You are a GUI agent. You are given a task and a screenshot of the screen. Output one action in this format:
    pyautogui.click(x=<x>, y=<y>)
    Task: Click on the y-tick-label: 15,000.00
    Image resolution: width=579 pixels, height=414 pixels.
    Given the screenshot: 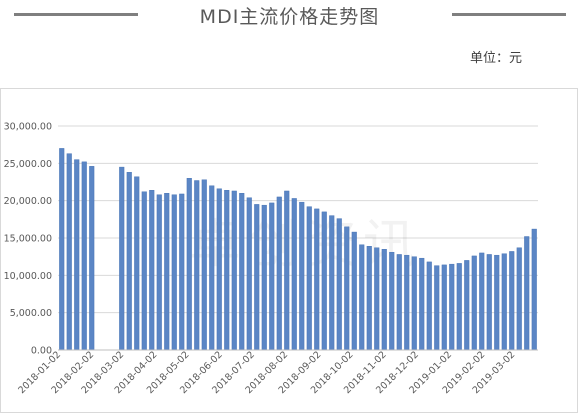 What is the action you would take?
    pyautogui.click(x=28, y=239)
    